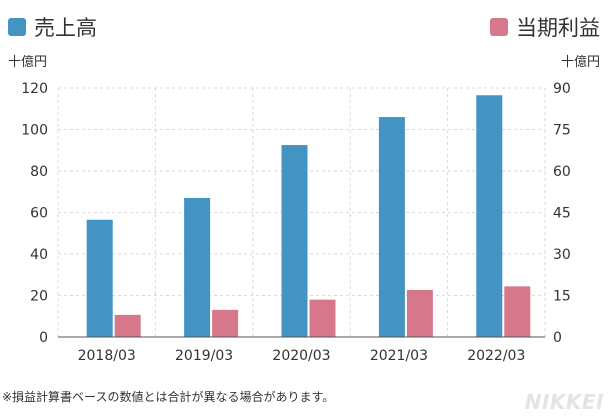  I want to click on right-tick-label: 75, so click(562, 131).